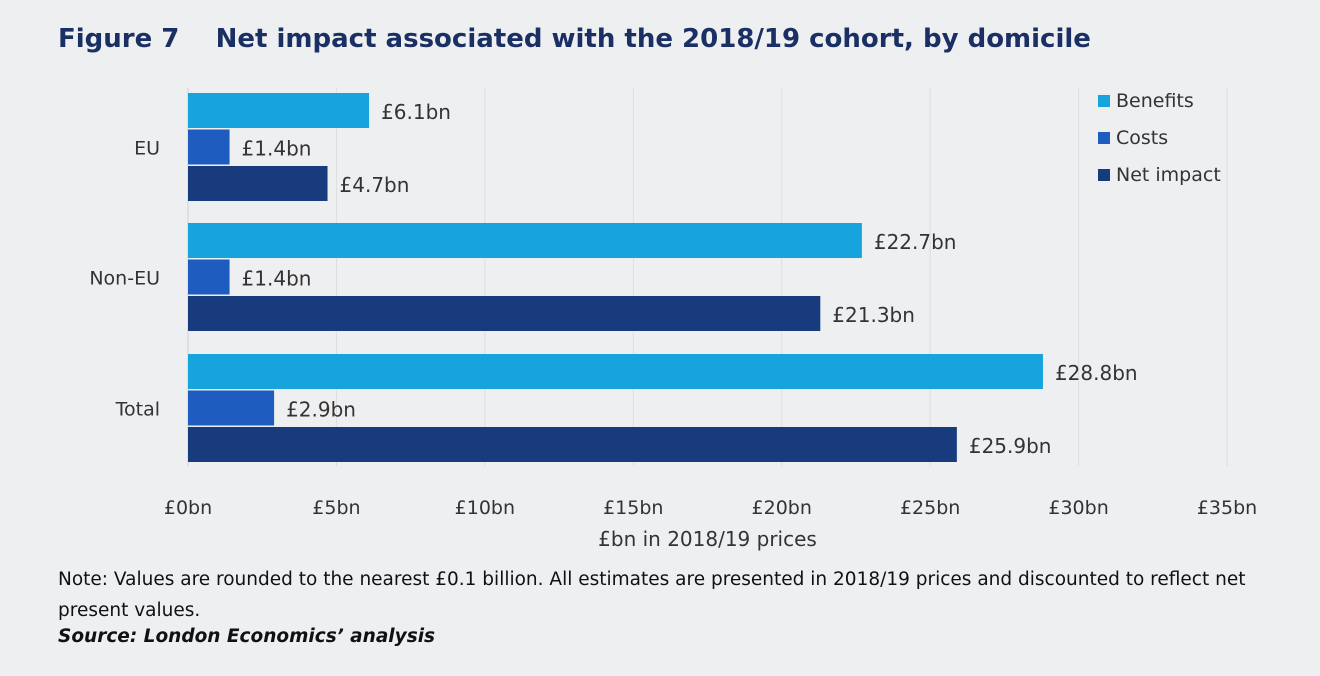 This screenshot has width=1320, height=676. What do you see at coordinates (147, 149) in the screenshot?
I see `category-label: EU` at bounding box center [147, 149].